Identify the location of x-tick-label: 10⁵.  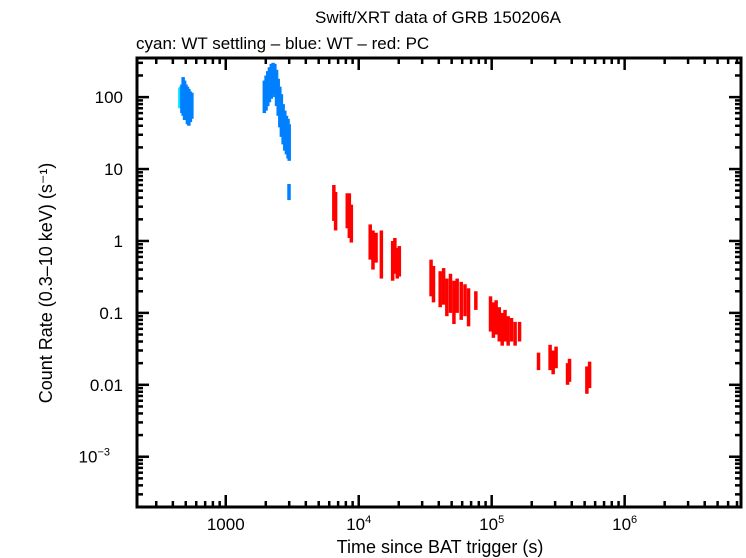
(491, 524).